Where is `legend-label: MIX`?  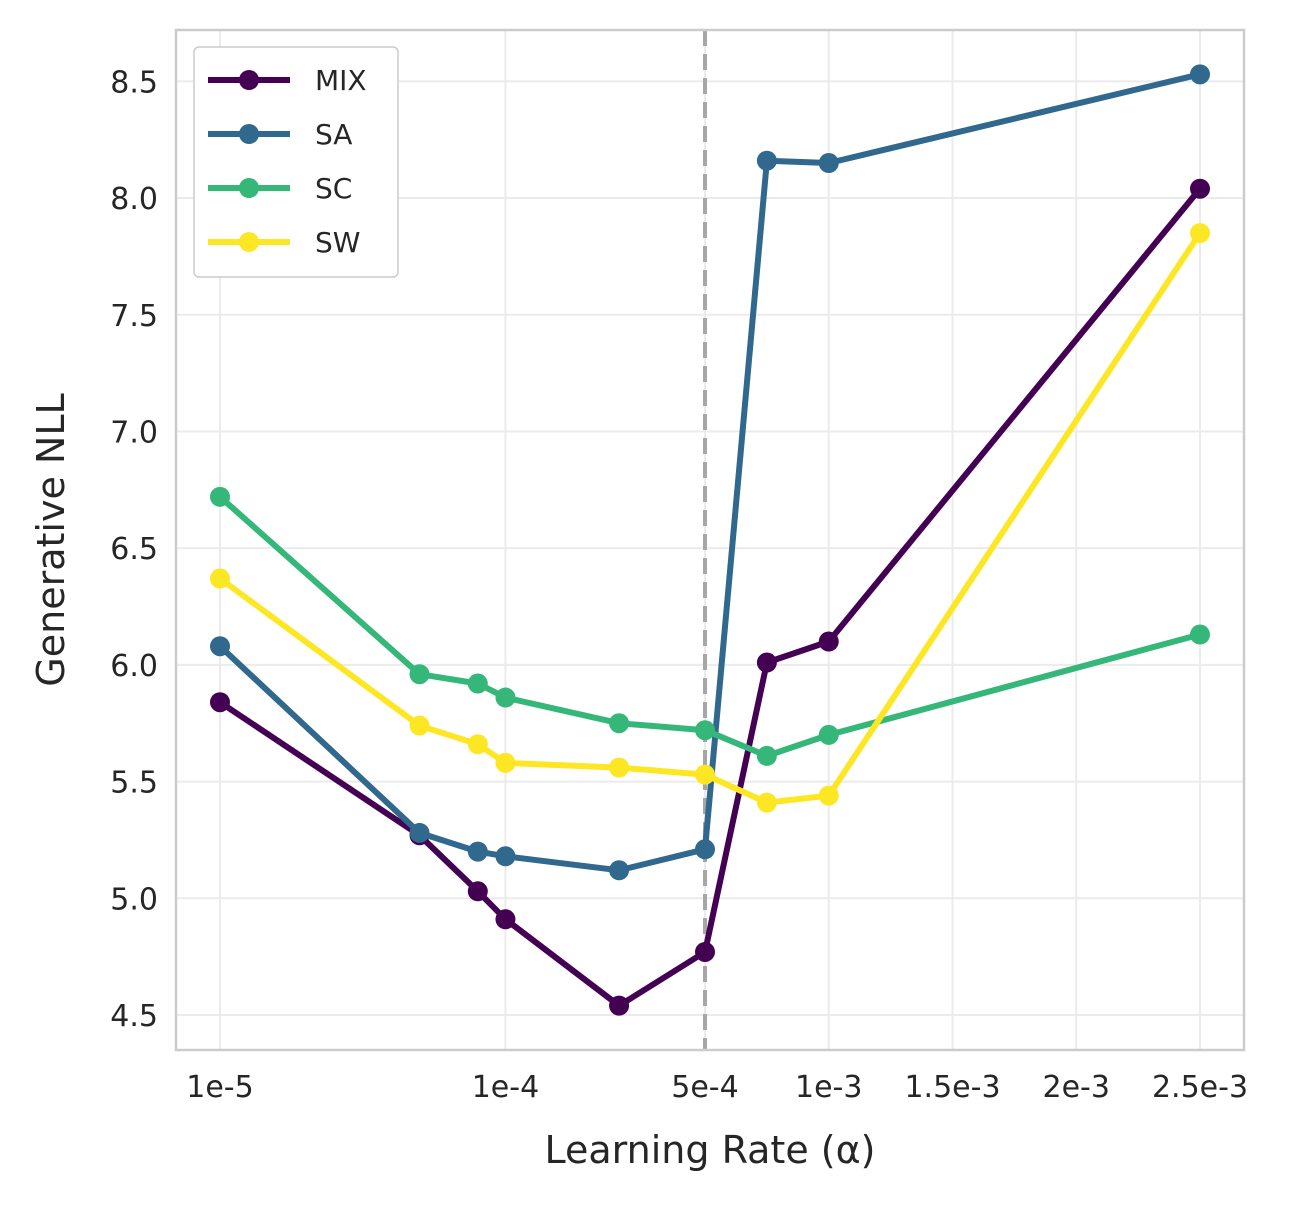
legend-label: MIX is located at coordinates (341, 80).